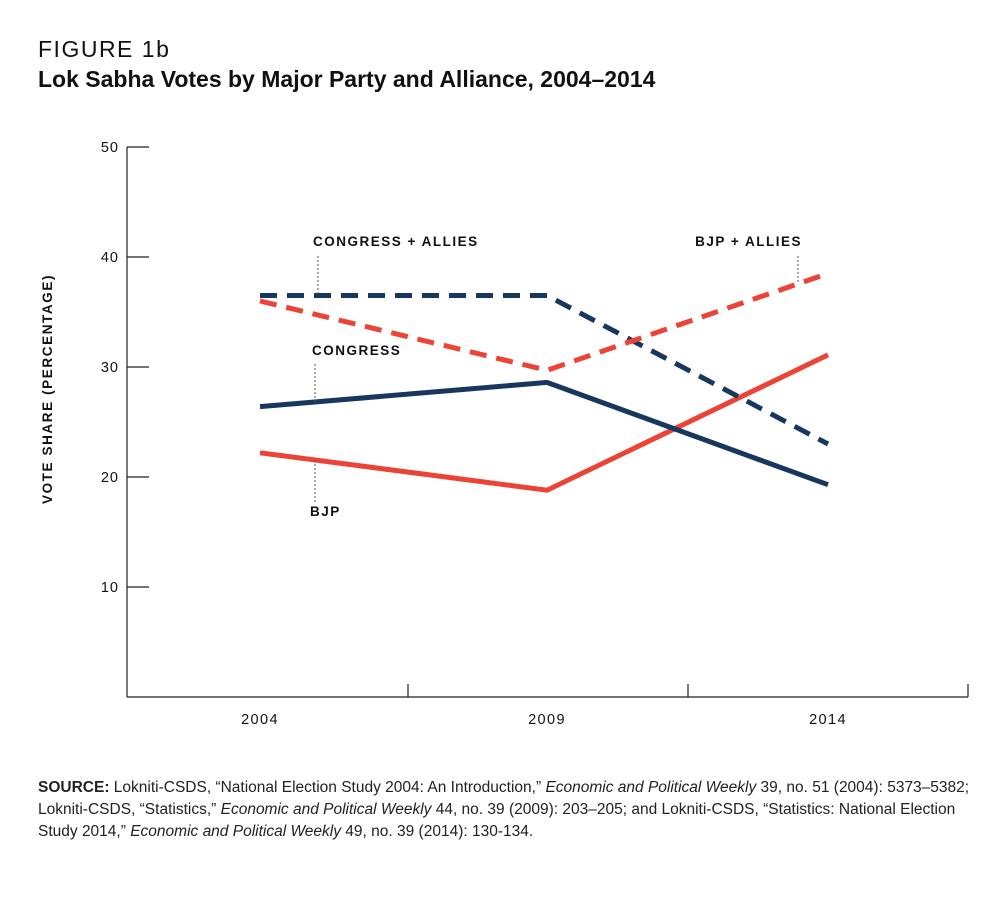  What do you see at coordinates (110, 148) in the screenshot?
I see `y-tick-label: 50` at bounding box center [110, 148].